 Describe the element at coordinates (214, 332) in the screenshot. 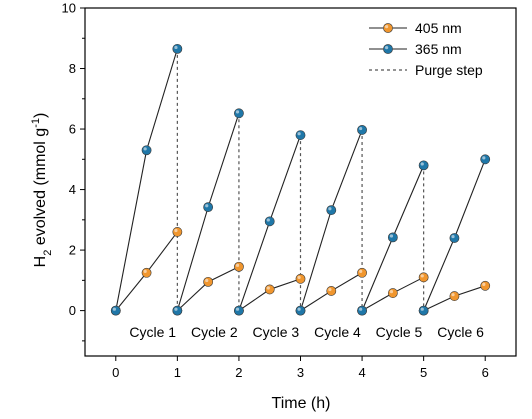

I see `cycle-label: Cycle 2` at that location.